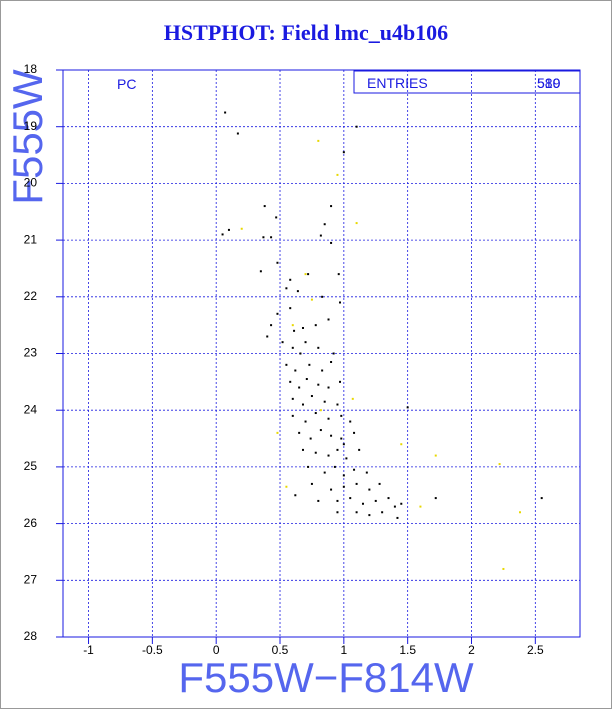  Describe the element at coordinates (31, 239) in the screenshot. I see `y-tick-label: 21` at that location.